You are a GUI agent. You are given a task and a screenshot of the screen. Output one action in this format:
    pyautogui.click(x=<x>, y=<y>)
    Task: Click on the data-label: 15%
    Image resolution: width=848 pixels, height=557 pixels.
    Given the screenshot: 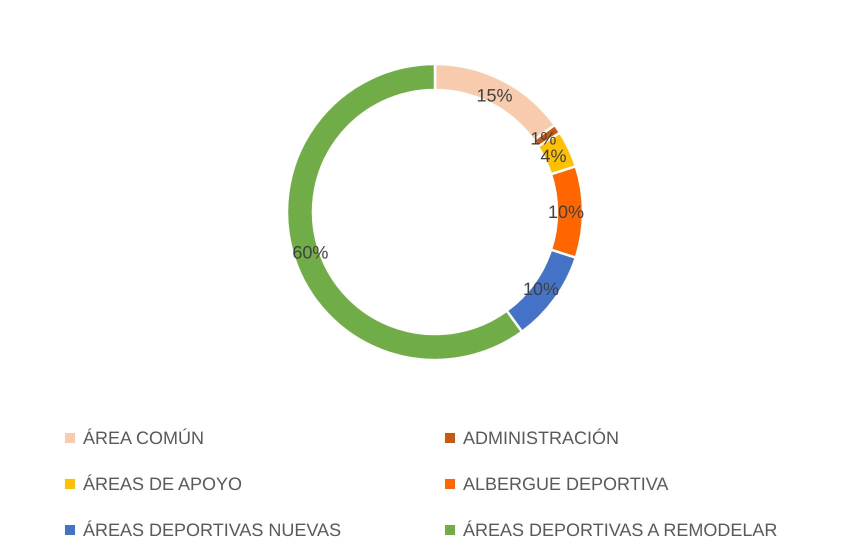 What is the action you would take?
    pyautogui.click(x=494, y=95)
    